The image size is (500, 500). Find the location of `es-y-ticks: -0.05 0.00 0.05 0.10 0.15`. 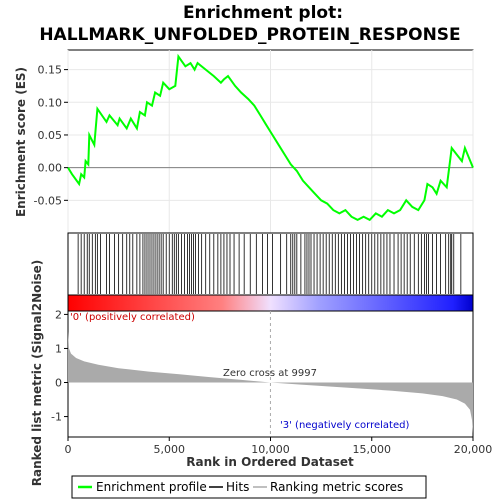

es-y-ticks: -0.05 0.00 0.05 0.10 0.15 is located at coordinates (51, 135).